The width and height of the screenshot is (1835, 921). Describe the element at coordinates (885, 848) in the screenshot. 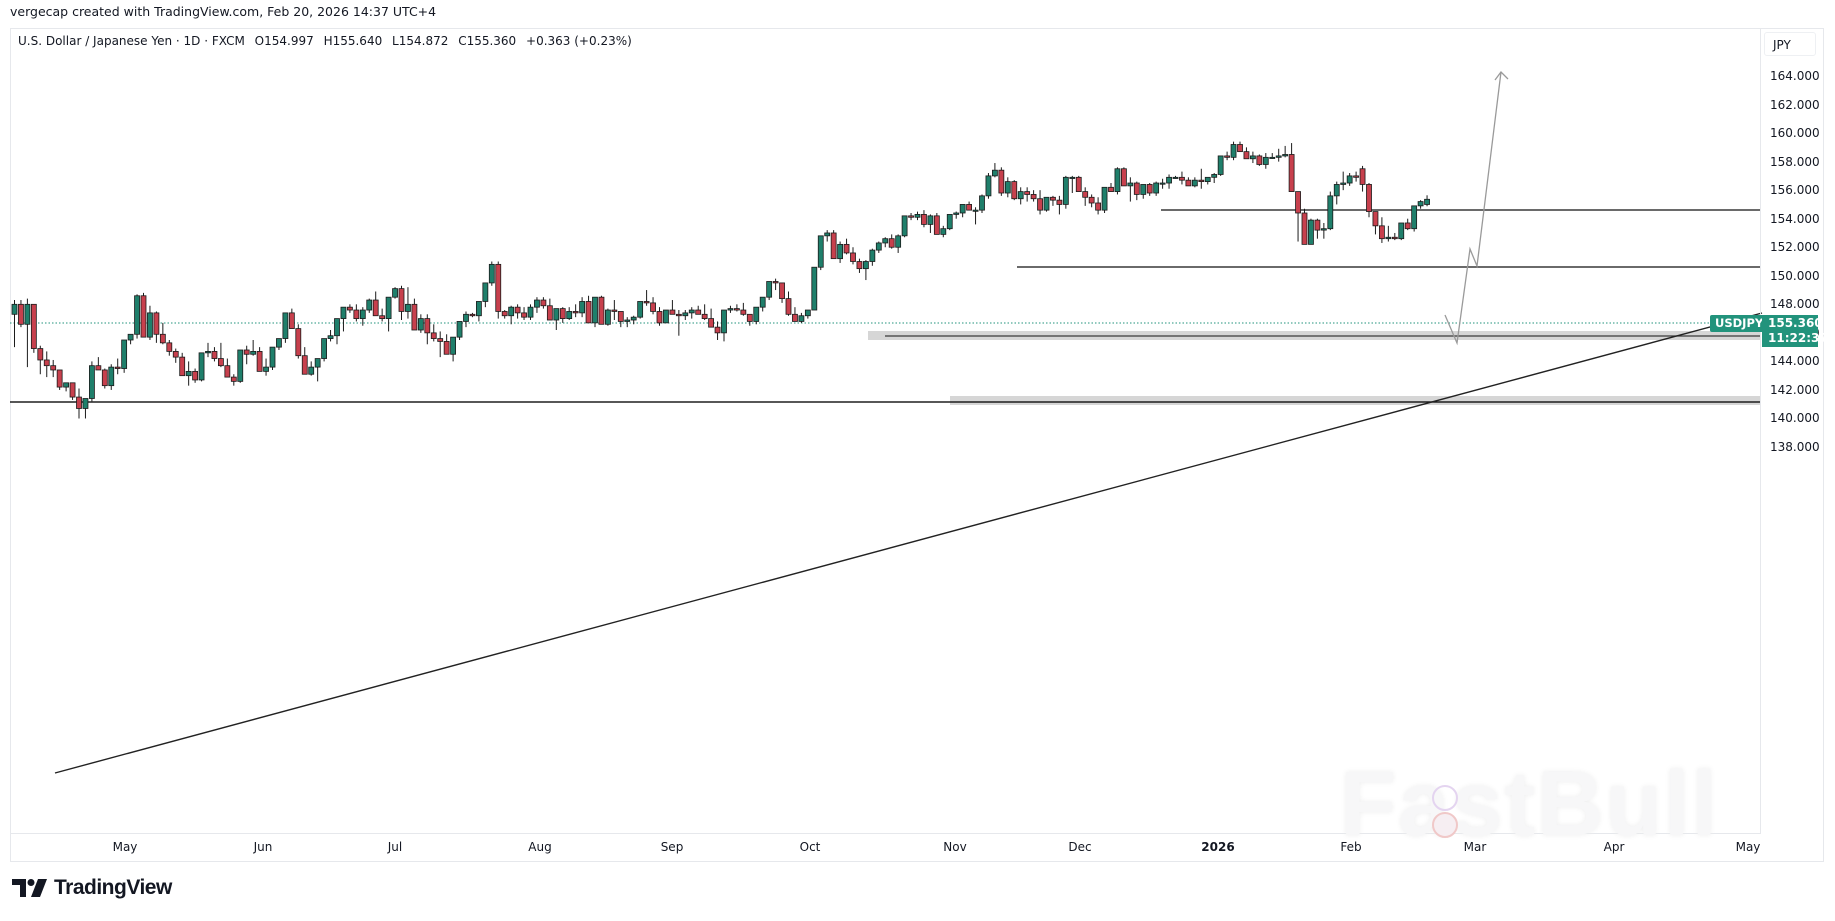

I see `time-axis` at that location.